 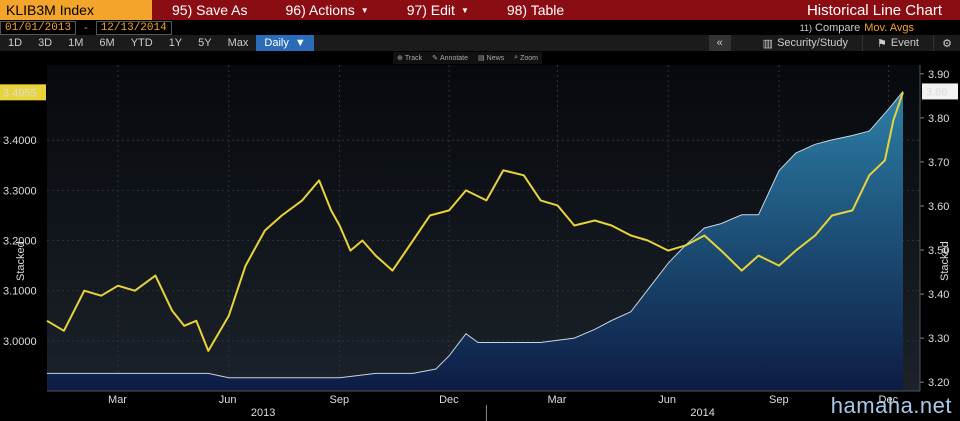 I want to click on start-date-input: 01/01/2013, so click(x=38, y=27).